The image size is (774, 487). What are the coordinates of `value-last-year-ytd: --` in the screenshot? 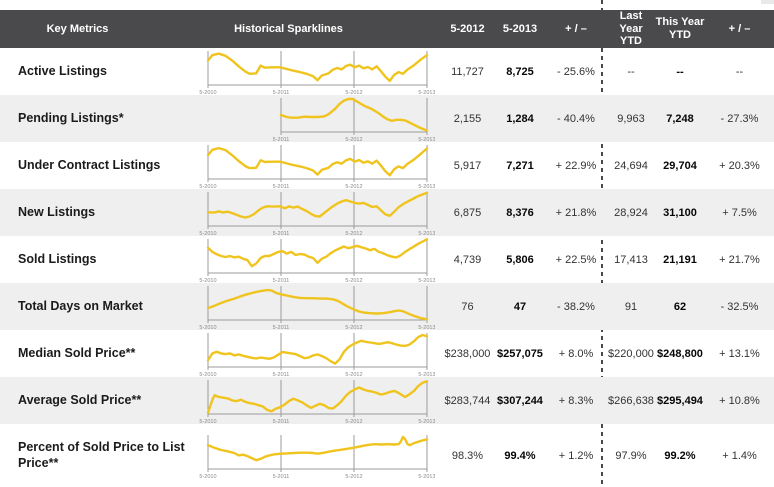 It's located at (631, 71).